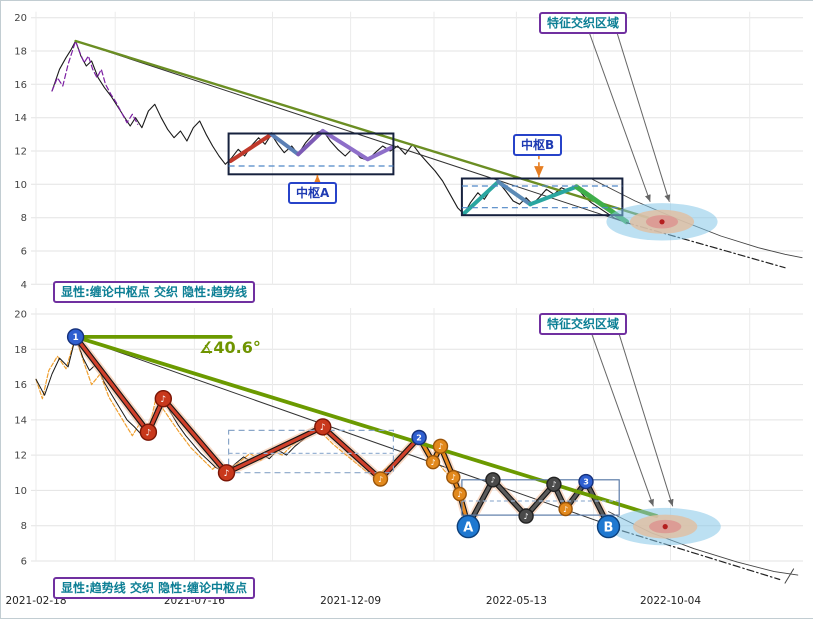  What do you see at coordinates (24, 285) in the screenshot?
I see `svg-text: 4` at bounding box center [24, 285].